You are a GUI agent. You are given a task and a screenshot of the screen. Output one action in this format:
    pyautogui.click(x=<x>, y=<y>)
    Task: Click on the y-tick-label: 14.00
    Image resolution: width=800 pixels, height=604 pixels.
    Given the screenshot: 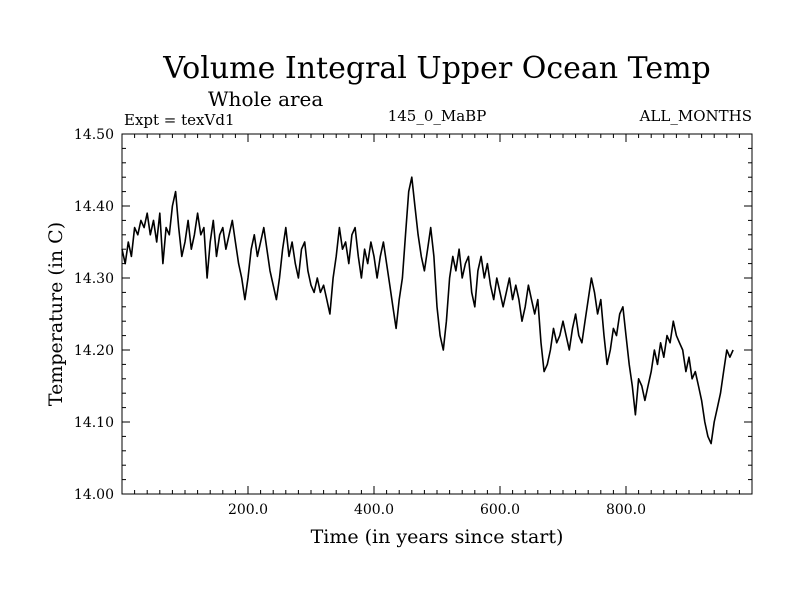 What is the action you would take?
    pyautogui.click(x=94, y=495)
    